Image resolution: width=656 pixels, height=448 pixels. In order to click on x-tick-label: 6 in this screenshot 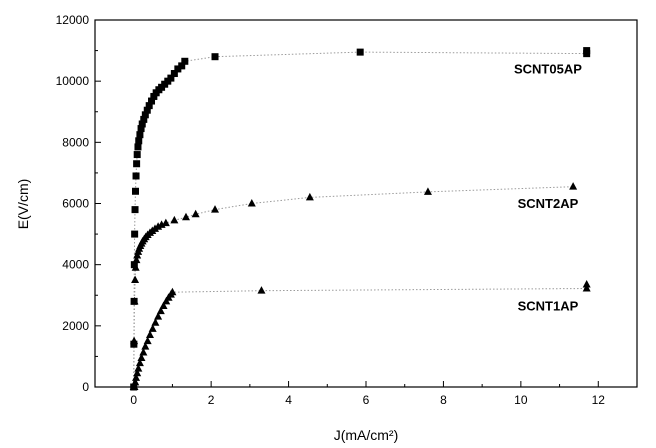, I will do `click(366, 400)`.